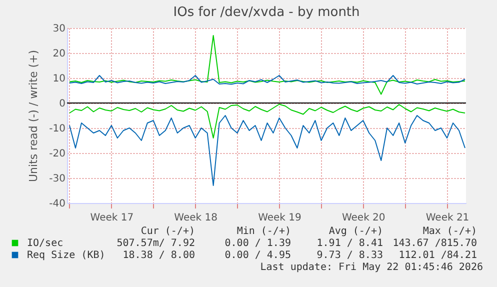 The width and height of the screenshot is (497, 287). What do you see at coordinates (59, 79) in the screenshot?
I see `y-tick-label: 10` at bounding box center [59, 79].